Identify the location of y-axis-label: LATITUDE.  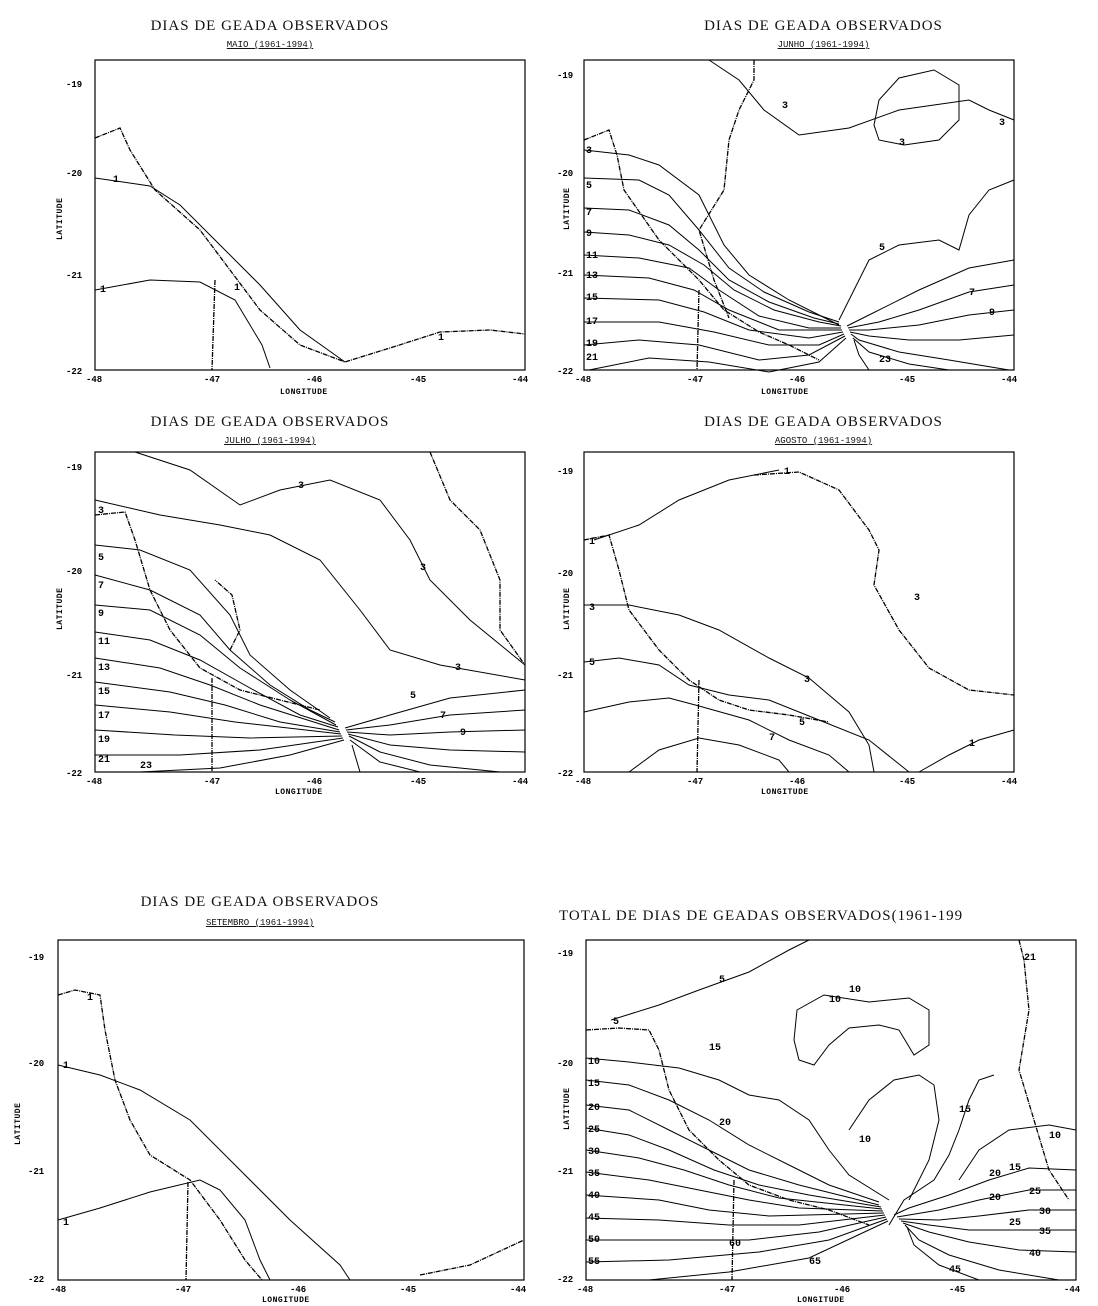
(567, 209).